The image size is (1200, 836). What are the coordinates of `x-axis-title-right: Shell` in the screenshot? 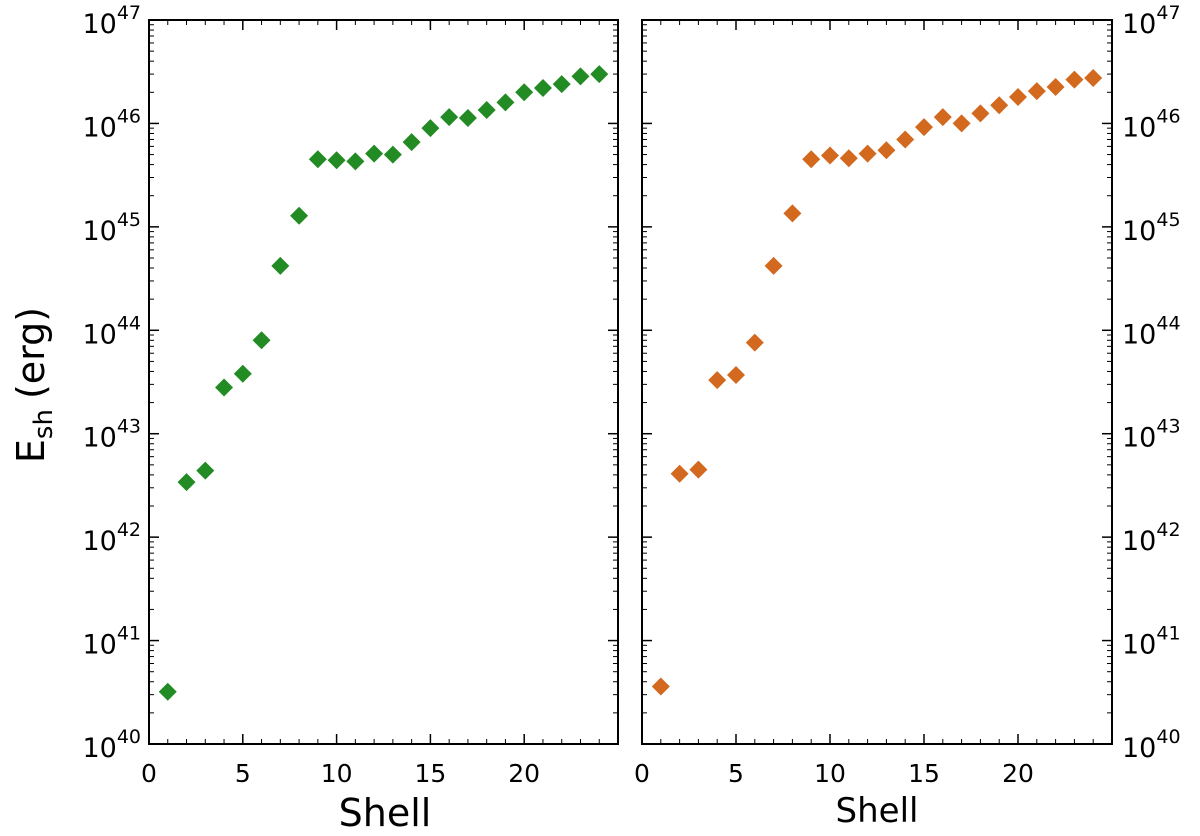 It's located at (877, 811).